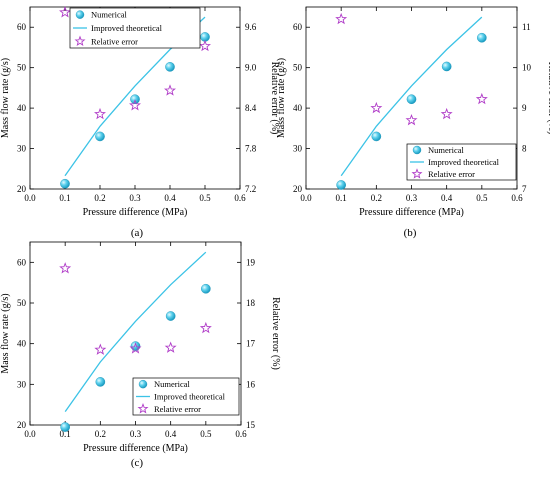  I want to click on y-right-tick-label: 18, so click(251, 303).